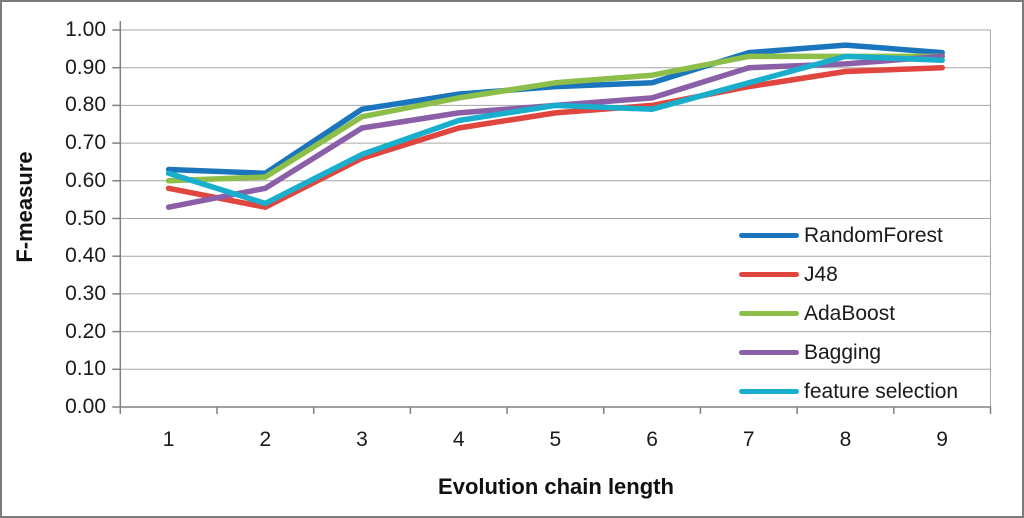 This screenshot has height=518, width=1024. I want to click on x-tick-label: 3, so click(362, 439).